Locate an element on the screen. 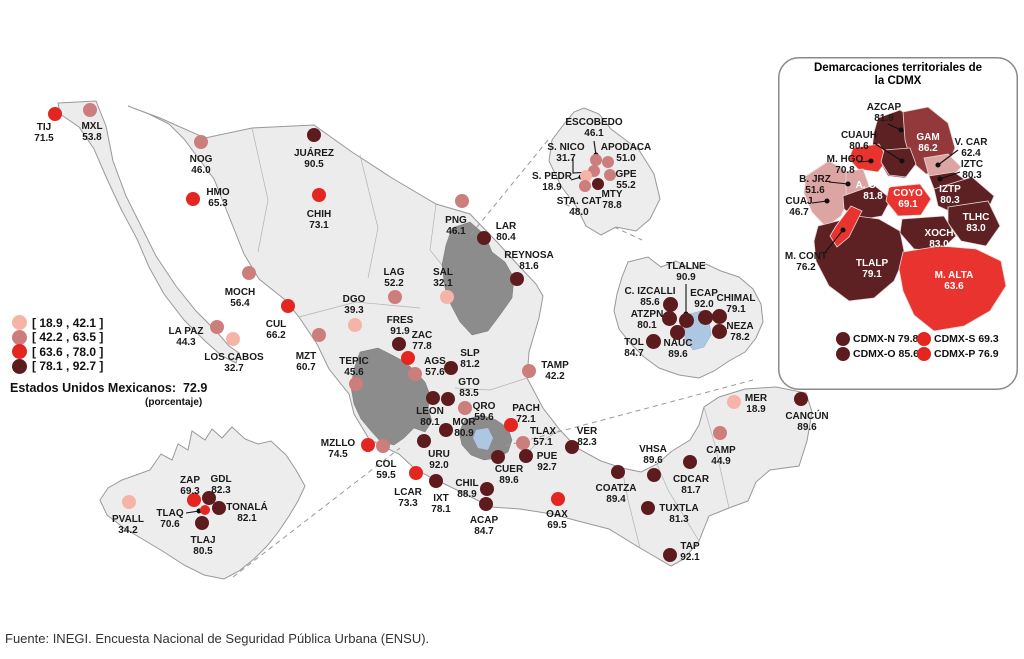 The width and height of the screenshot is (1024, 659). cdmx-legend-label: CDMX-S 69.3 is located at coordinates (966, 339).